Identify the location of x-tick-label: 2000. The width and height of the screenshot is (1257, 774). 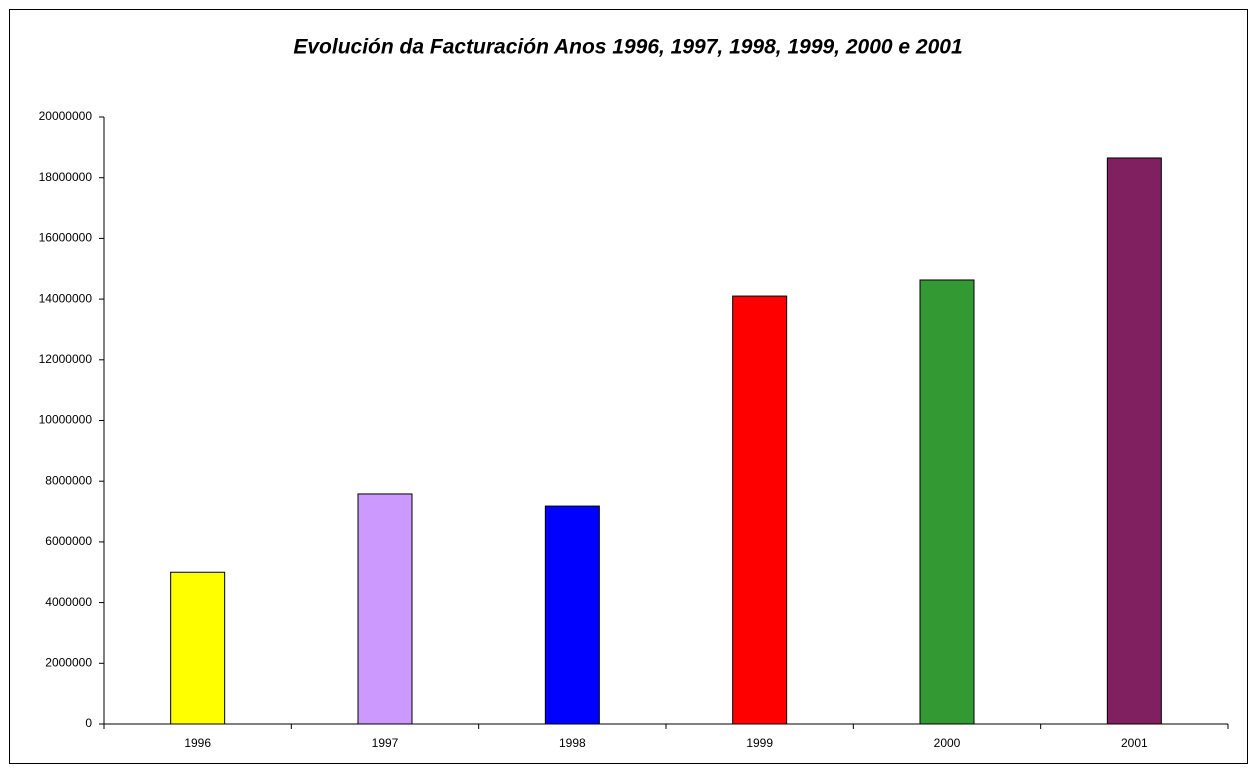
(947, 743).